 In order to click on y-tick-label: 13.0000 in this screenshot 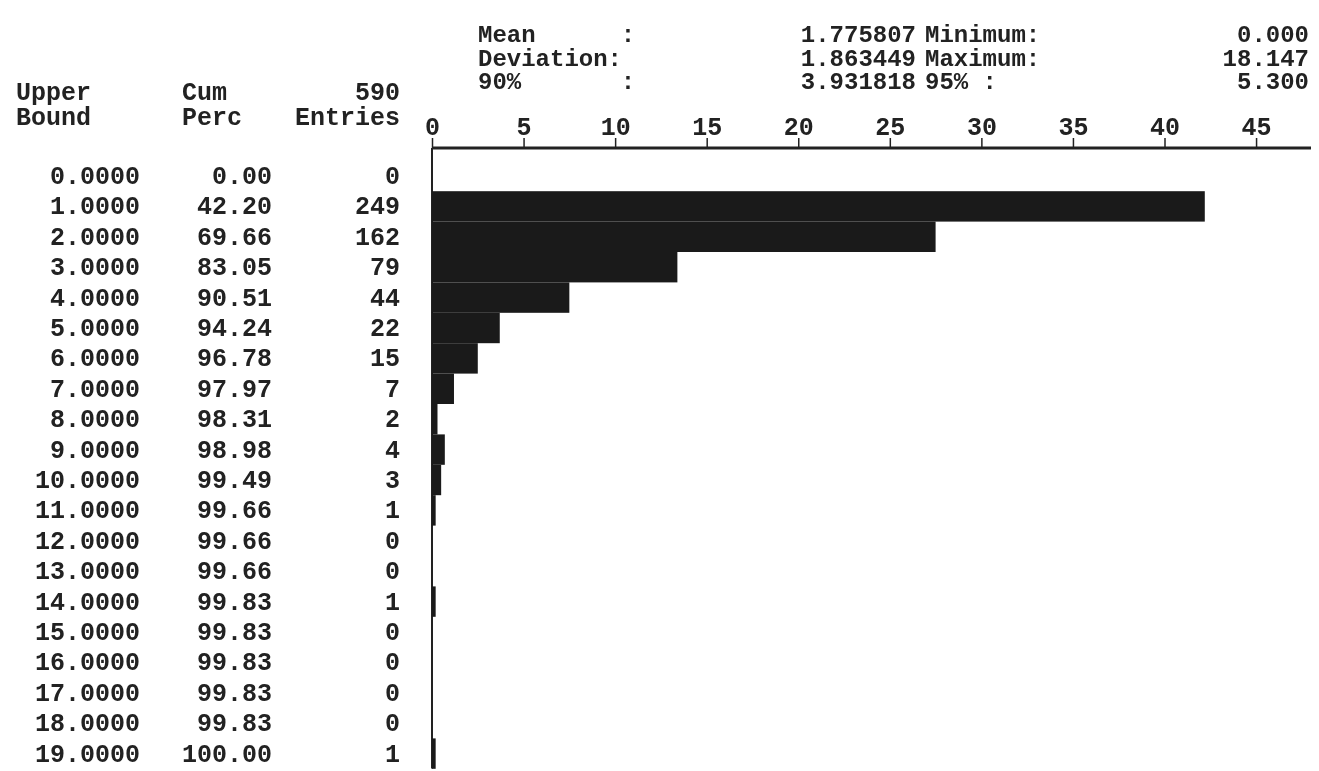, I will do `click(87, 573)`.